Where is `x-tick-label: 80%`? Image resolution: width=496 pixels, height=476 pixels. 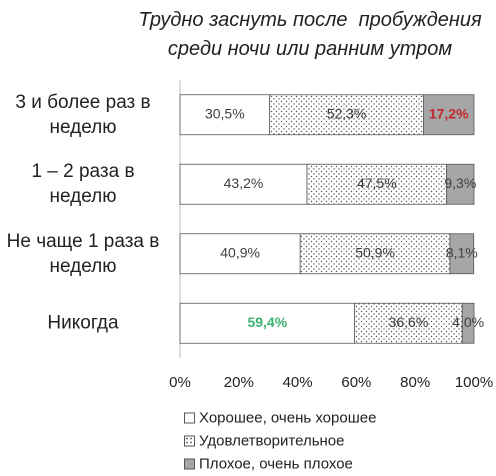 x-tick-label: 80% is located at coordinates (415, 382).